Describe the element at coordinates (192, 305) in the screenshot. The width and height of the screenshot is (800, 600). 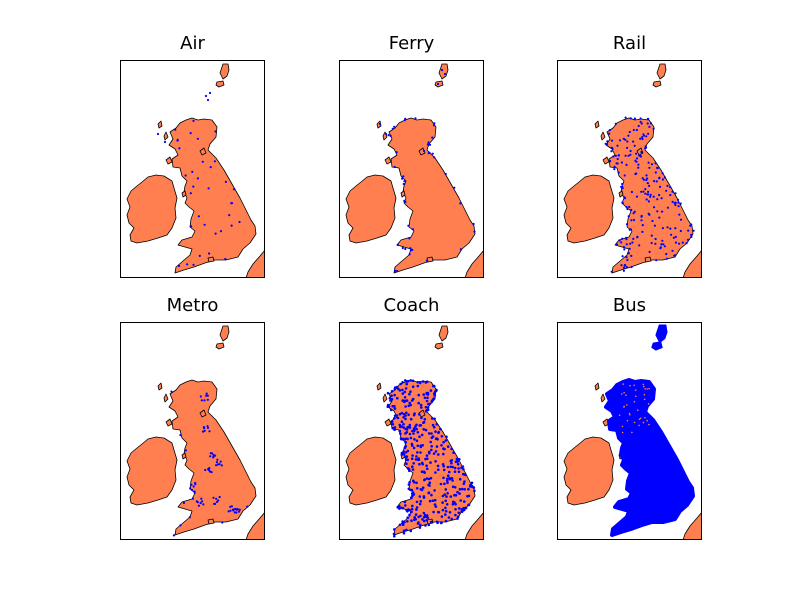
I see `panel-title-metro: Metro` at that location.